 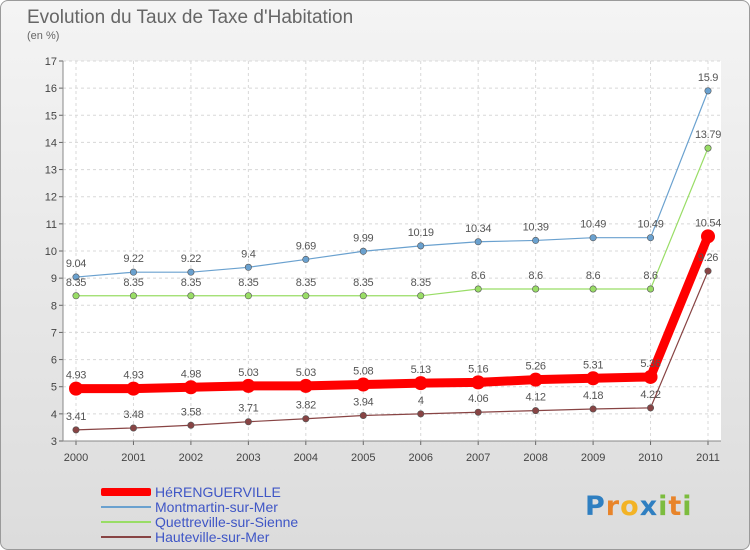 I want to click on logo-letter: t, so click(x=675, y=506).